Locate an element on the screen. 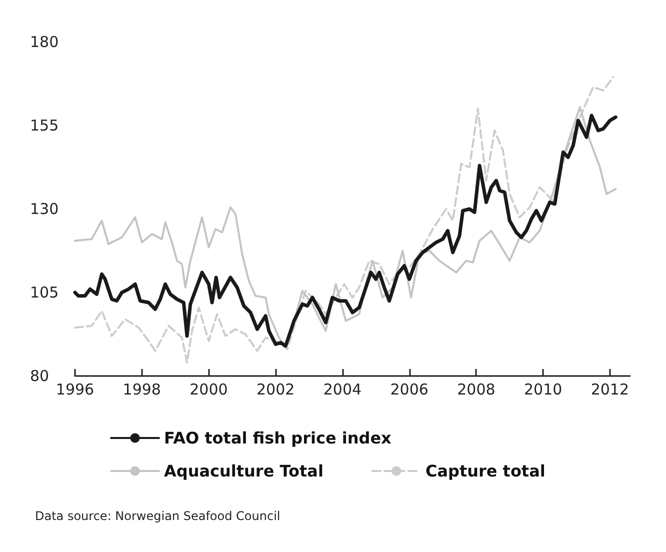  y-tick-label: 180 is located at coordinates (44, 42).